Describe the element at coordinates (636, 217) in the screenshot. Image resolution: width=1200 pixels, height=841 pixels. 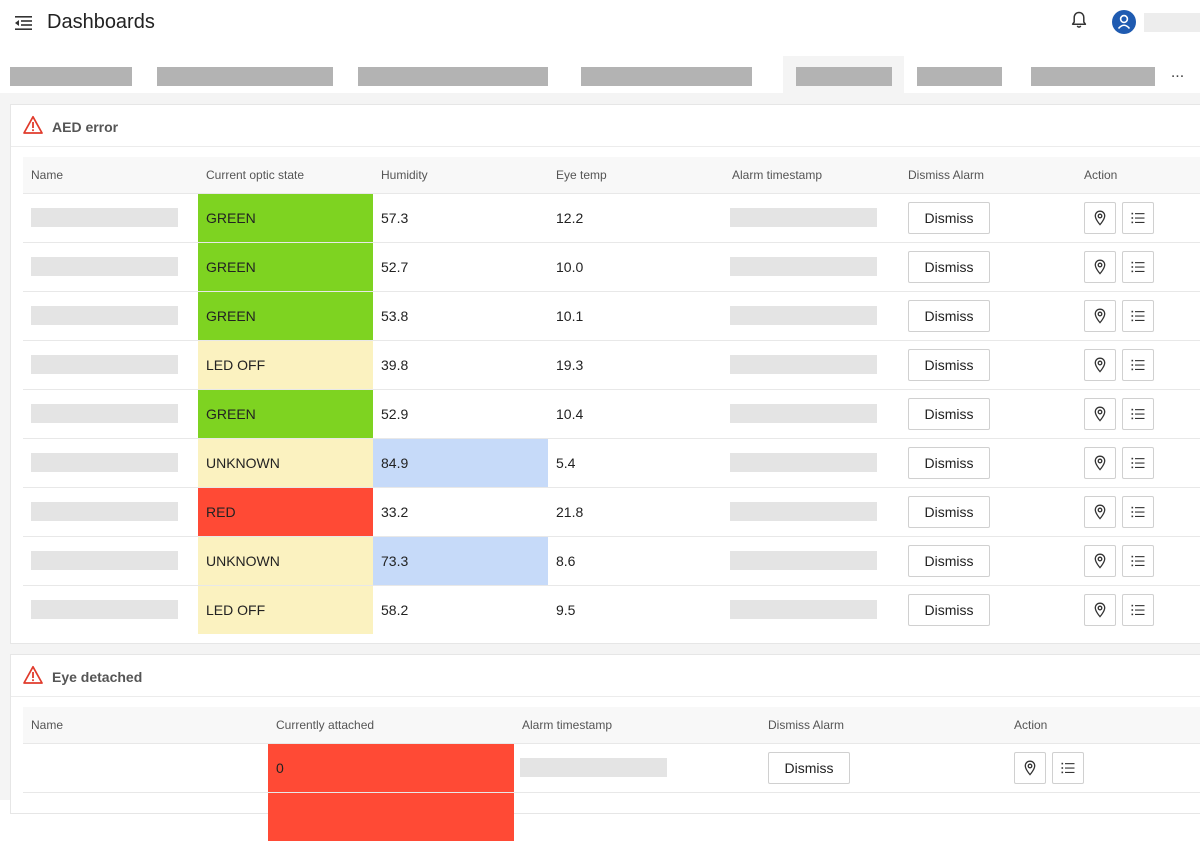
I see `eye-temp-cell: 12.2` at that location.